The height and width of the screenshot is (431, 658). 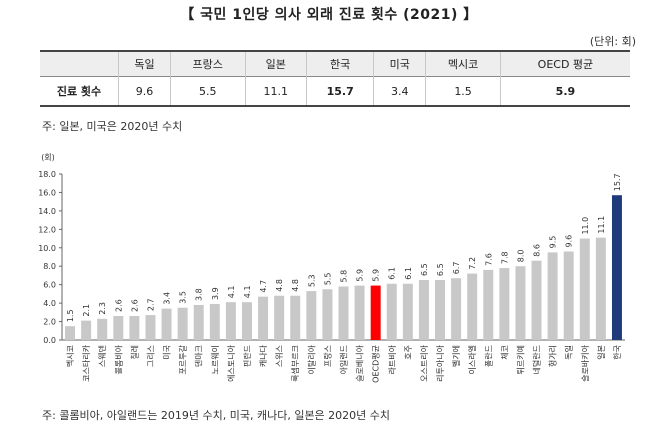 I want to click on bar-value-label: 2.7, so click(x=150, y=304).